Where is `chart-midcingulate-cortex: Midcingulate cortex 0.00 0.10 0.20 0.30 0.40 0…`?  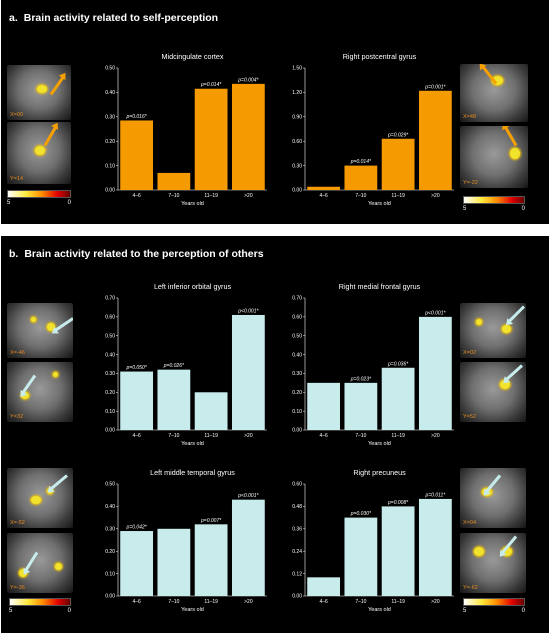
chart-midcingulate-cortex: Midcingulate cortex 0.00 0.10 0.20 0.30 0.40 0… is located at coordinates (186, 129).